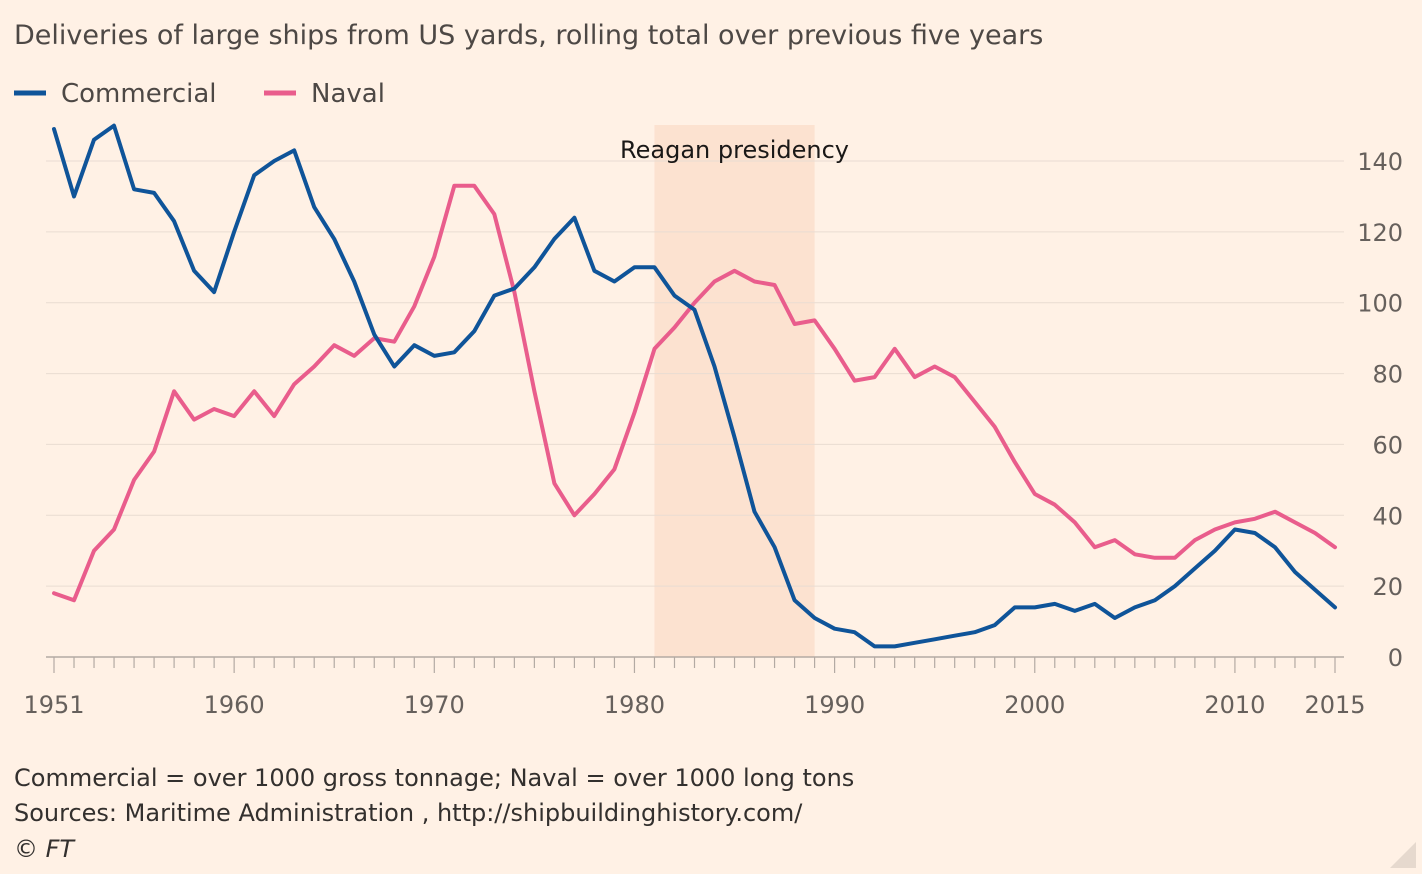 This screenshot has width=1422, height=874. I want to click on x-tick-label: 2010, so click(1234, 705).